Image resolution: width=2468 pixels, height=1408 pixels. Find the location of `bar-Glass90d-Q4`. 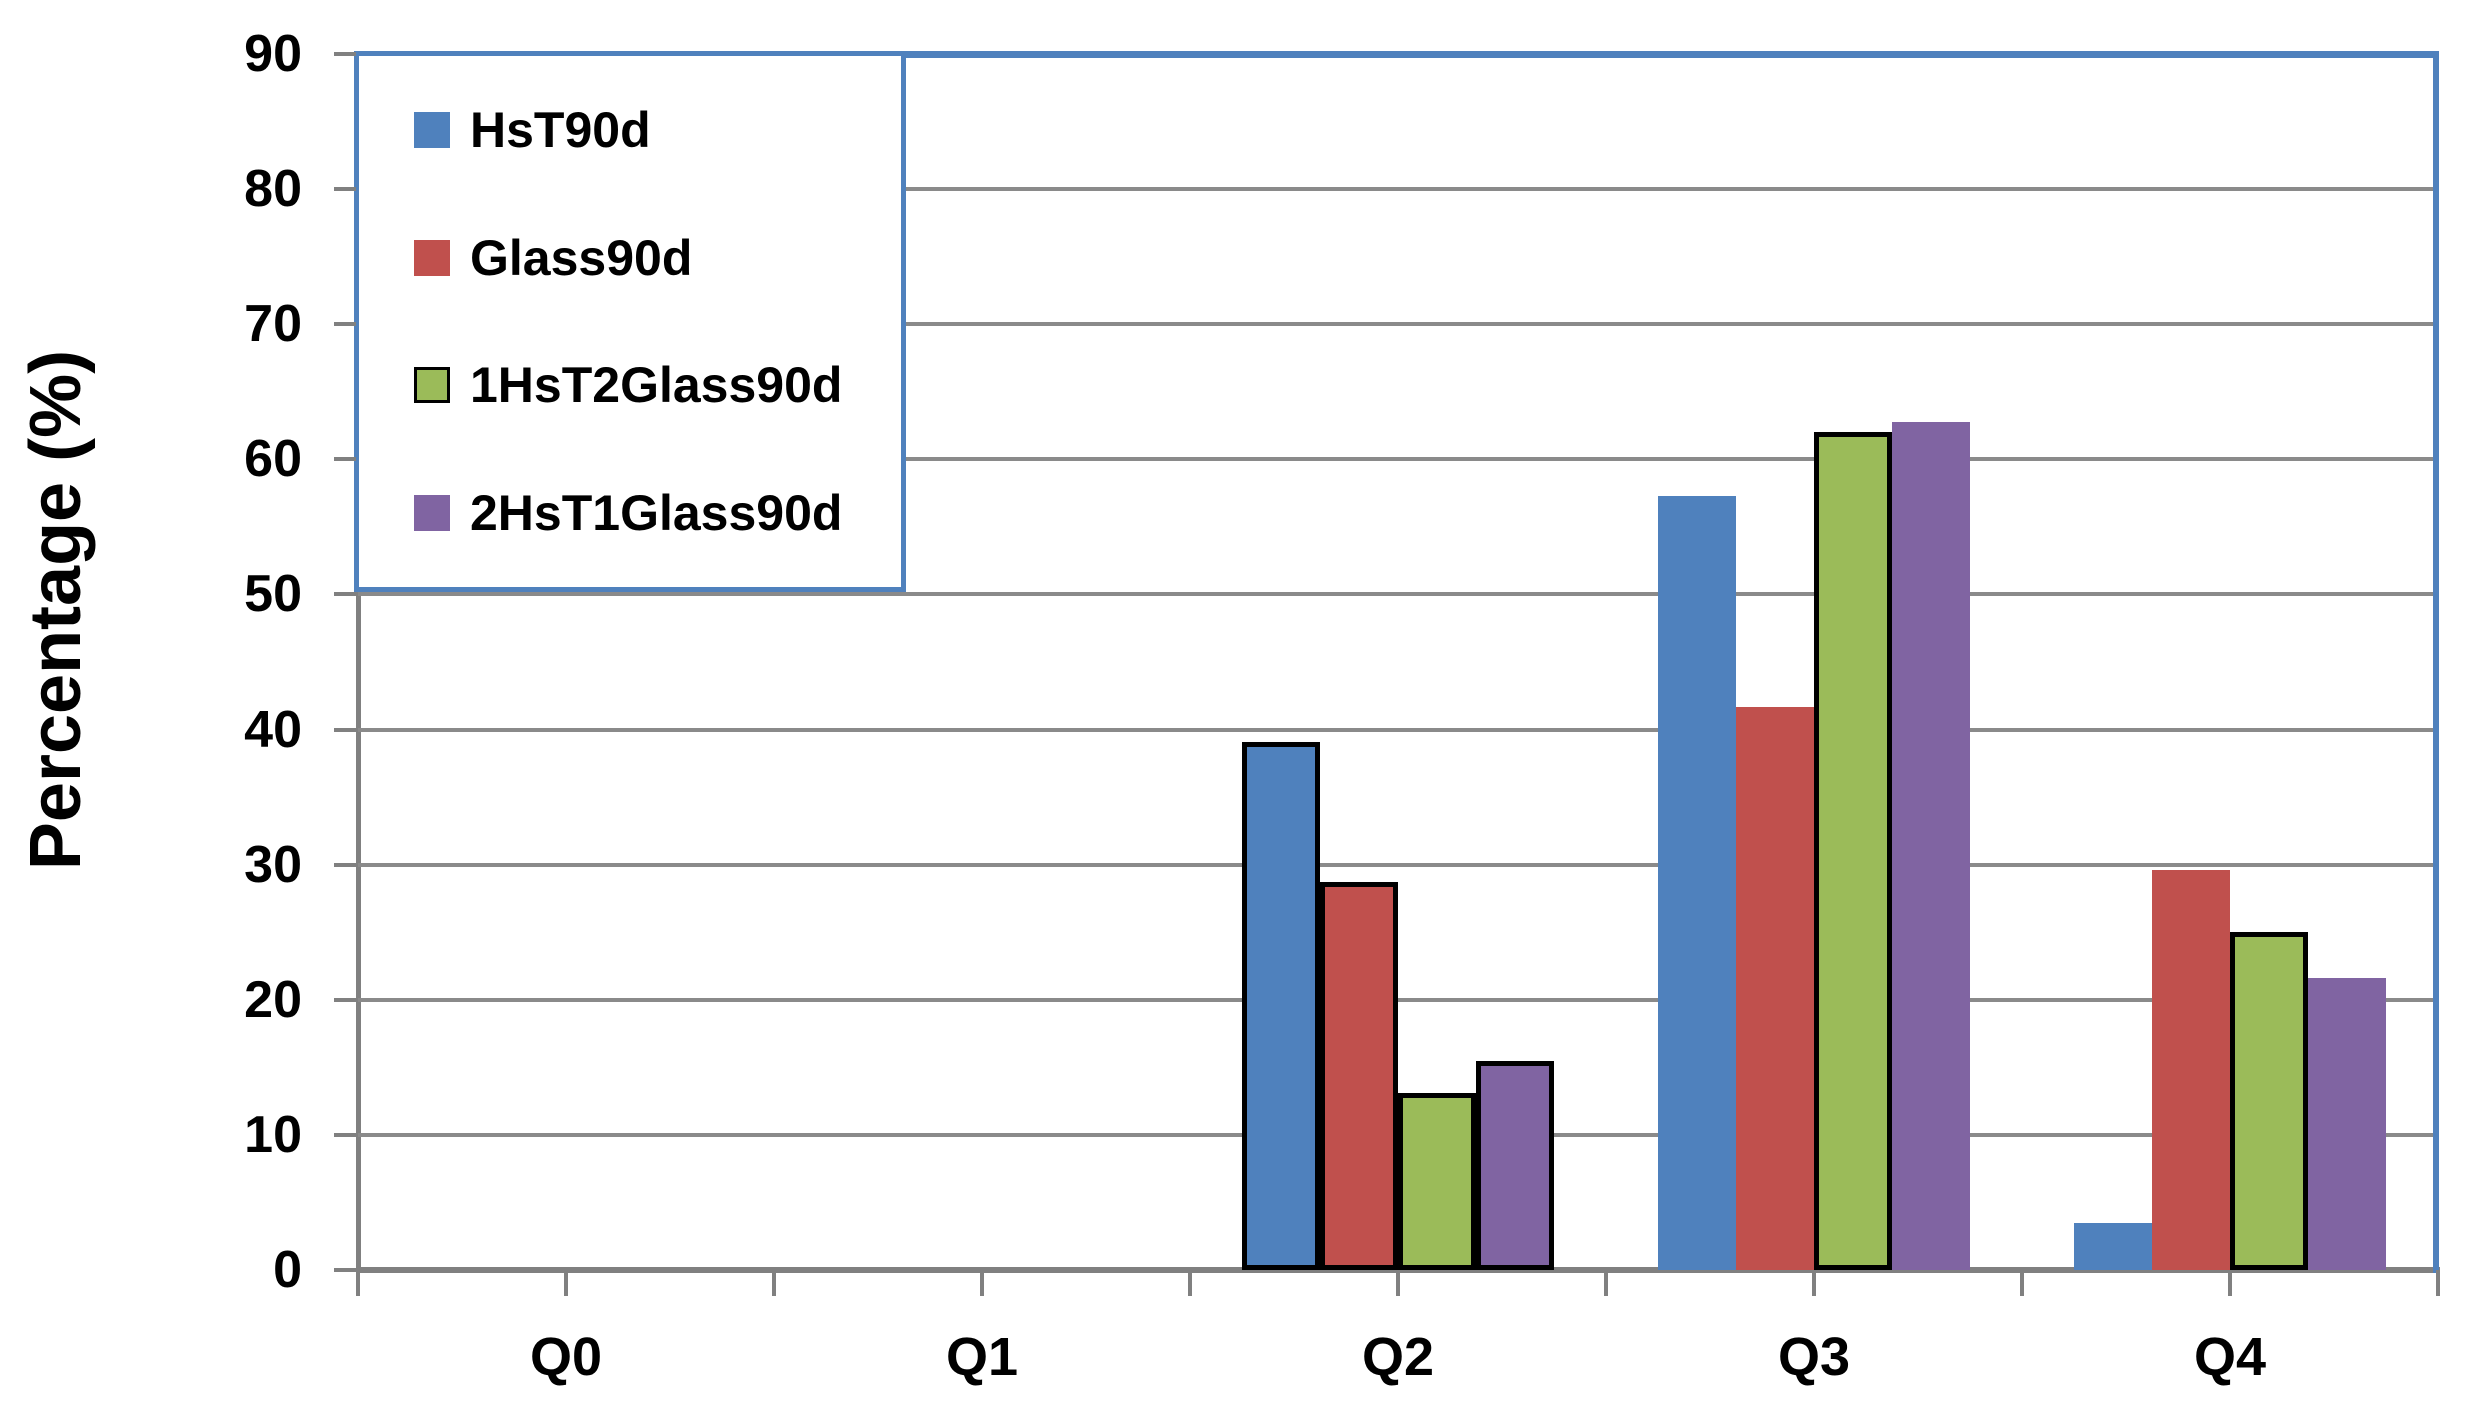

bar-Glass90d-Q4 is located at coordinates (2191, 1070).